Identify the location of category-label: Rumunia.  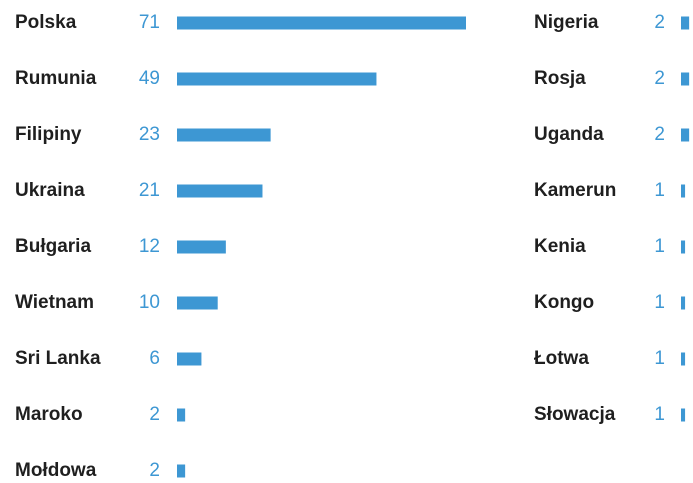
(56, 78).